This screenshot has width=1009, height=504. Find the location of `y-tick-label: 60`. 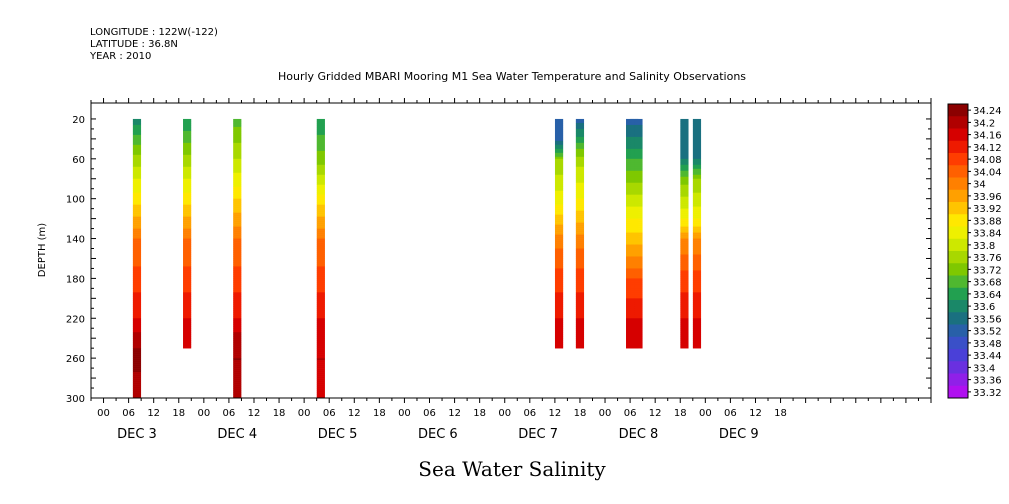

y-tick-label: 60 is located at coordinates (78, 160).